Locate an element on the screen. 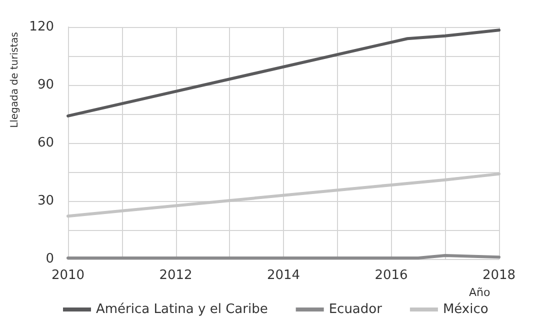 Image resolution: width=535 pixels, height=333 pixels. x-tick-label: 2012 is located at coordinates (175, 275).